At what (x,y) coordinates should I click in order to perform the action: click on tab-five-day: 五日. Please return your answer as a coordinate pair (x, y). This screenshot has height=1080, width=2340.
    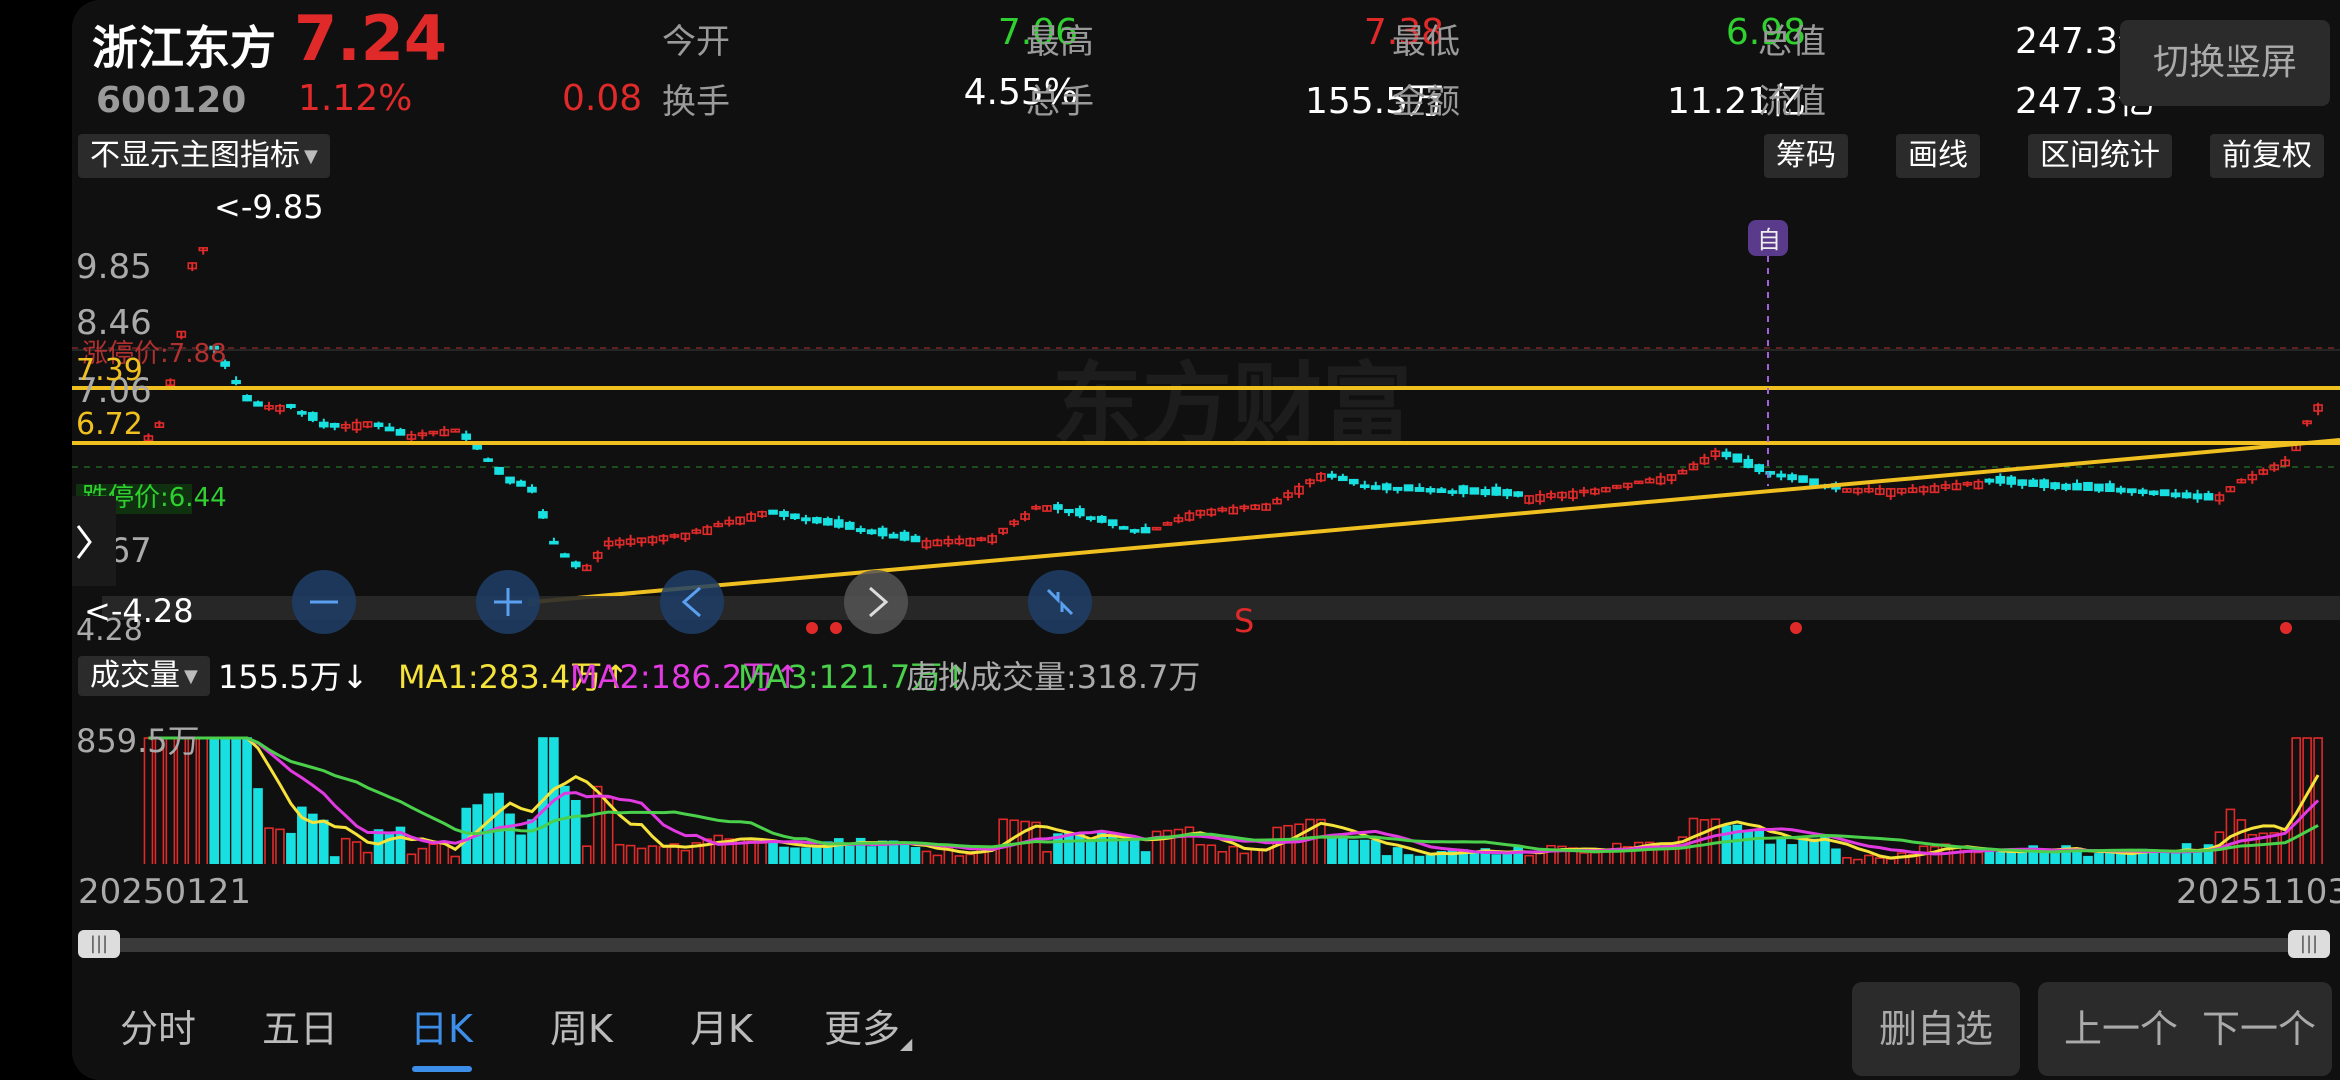
    Looking at the image, I should click on (300, 1029).